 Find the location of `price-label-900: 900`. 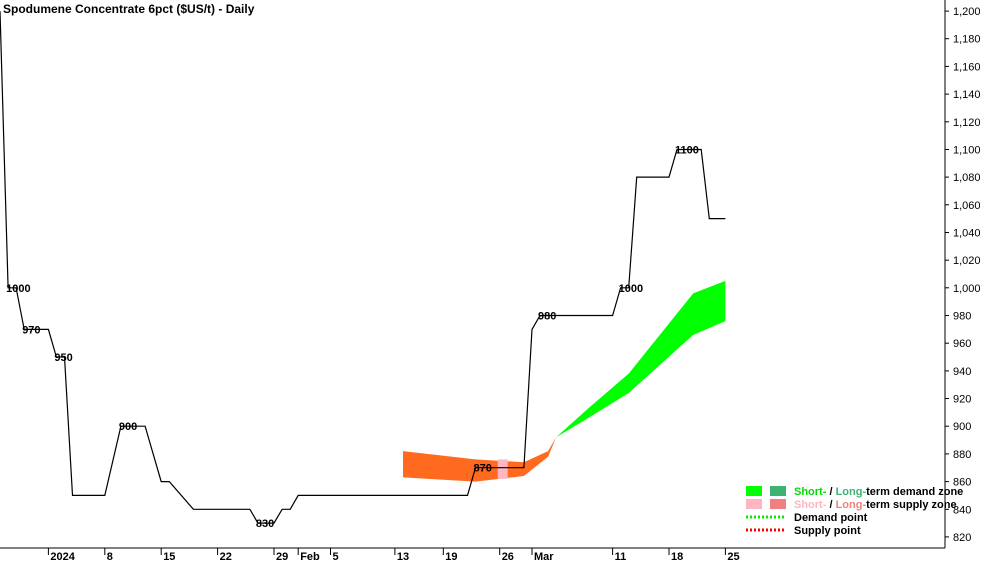

price-label-900: 900 is located at coordinates (128, 427).